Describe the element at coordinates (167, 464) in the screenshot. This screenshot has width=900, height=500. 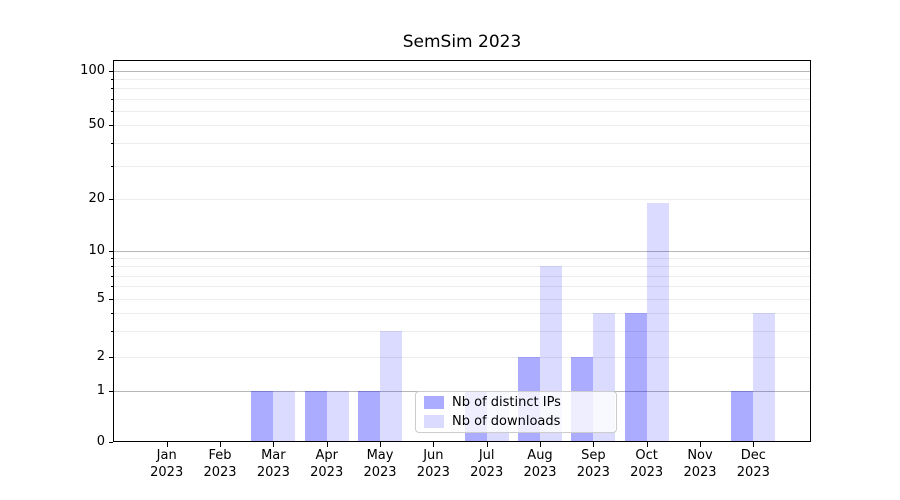
I see `x-tick-label: Jan 2023` at that location.